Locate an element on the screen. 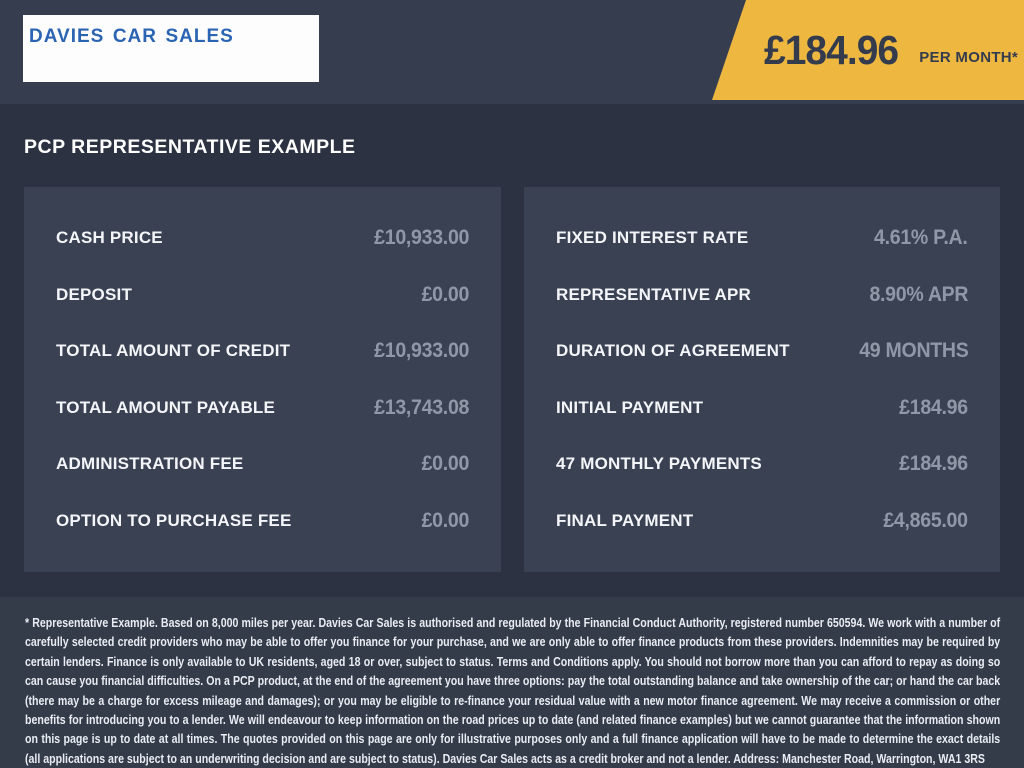 Image resolution: width=1024 pixels, height=768 pixels. finance-row-monthly-payments: 47 MONTHLY PAYMENTS £184.96 is located at coordinates (762, 464).